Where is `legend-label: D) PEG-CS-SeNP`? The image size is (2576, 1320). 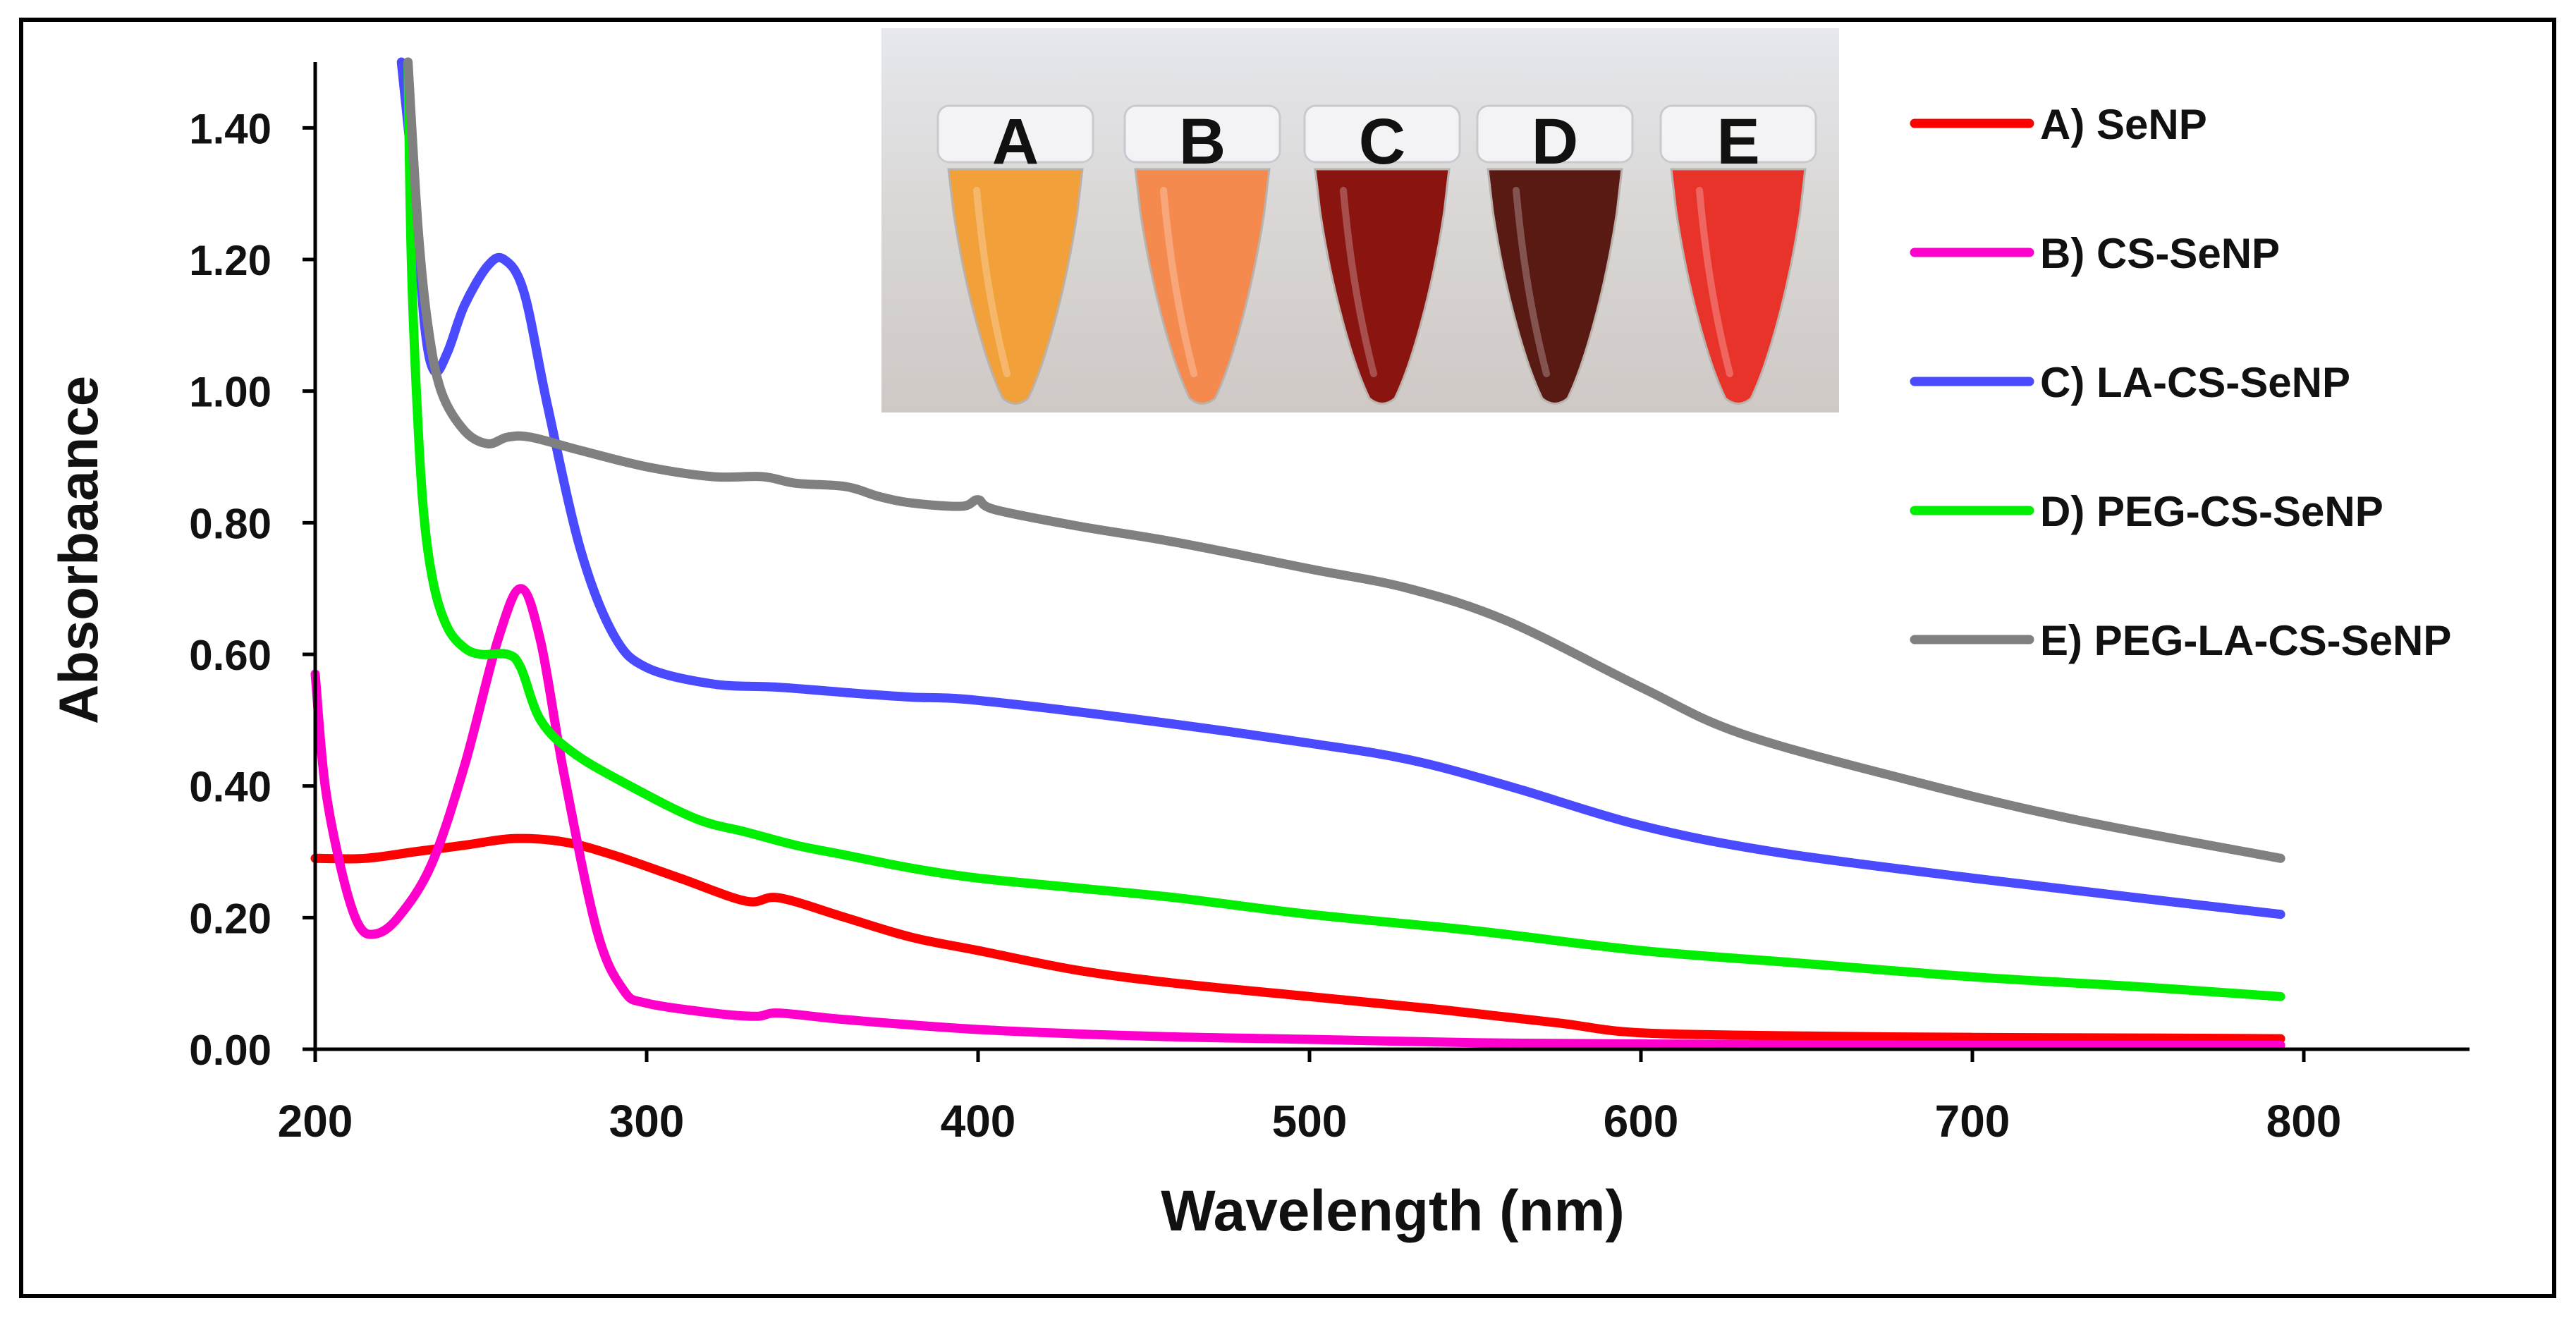
legend-label: D) PEG-CS-SeNP is located at coordinates (2212, 511).